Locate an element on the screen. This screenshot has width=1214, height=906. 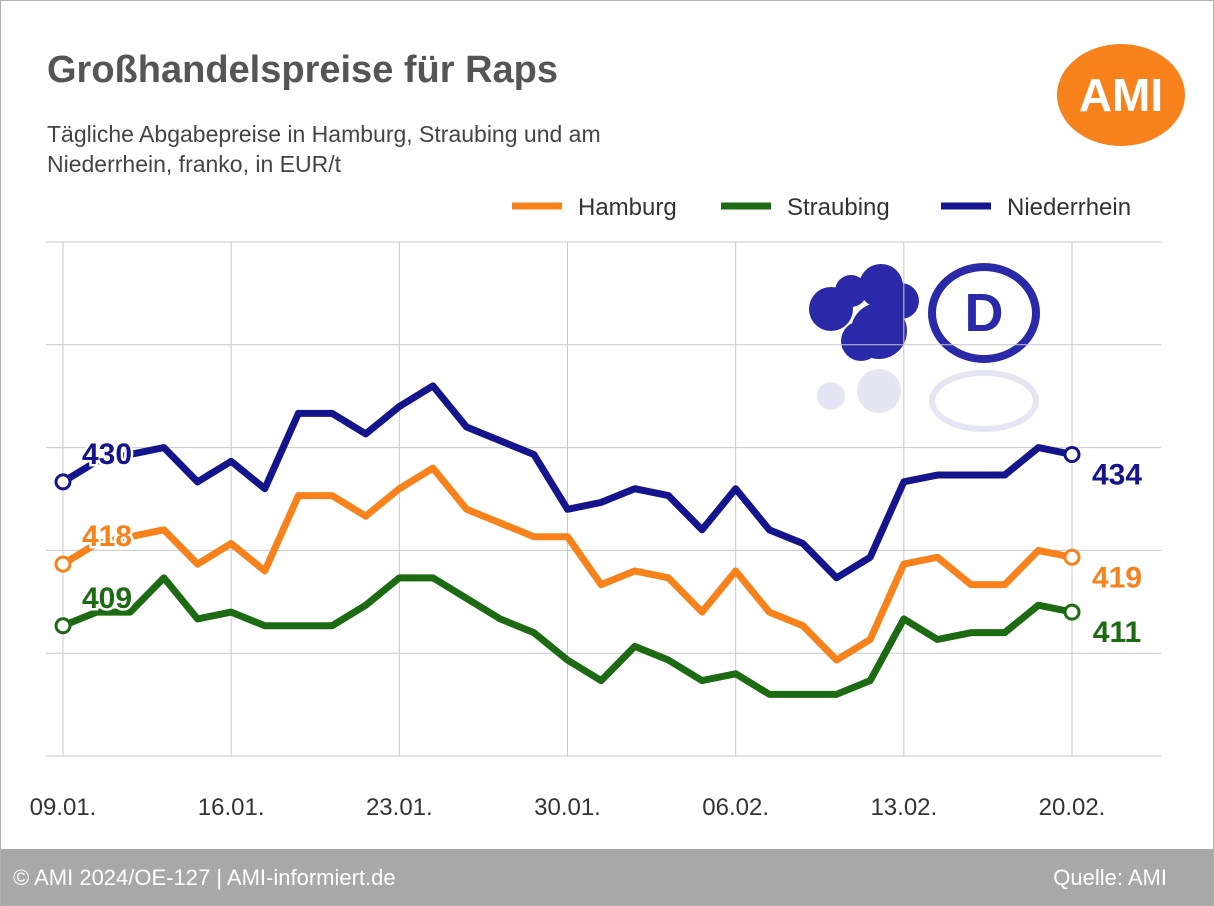
legend-label: Hamburg is located at coordinates (627, 207).